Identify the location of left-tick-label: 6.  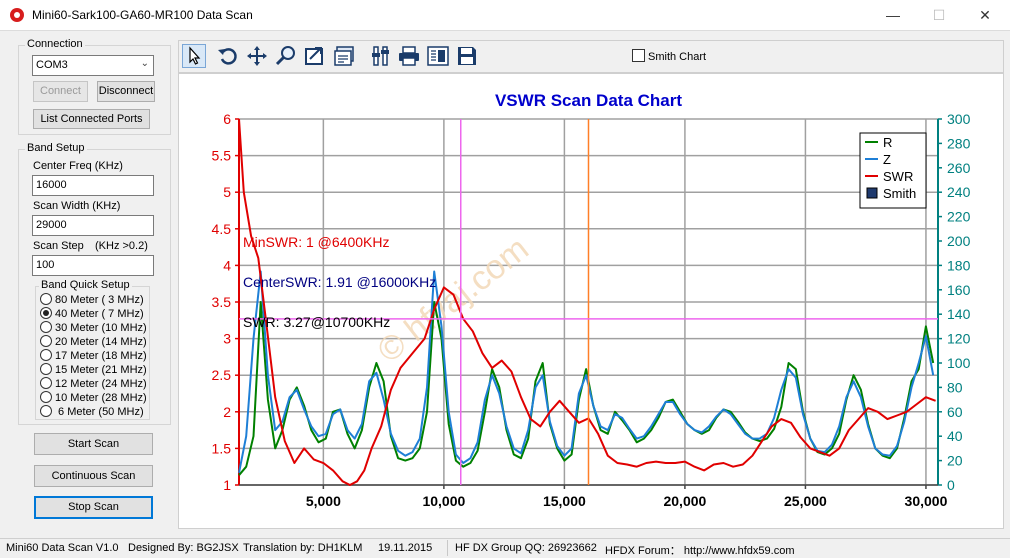
(227, 119).